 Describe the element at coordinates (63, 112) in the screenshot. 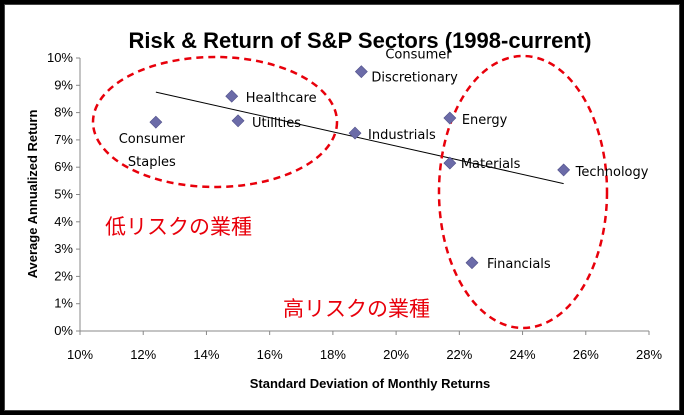

I see `y-tick-label: 8%` at that location.